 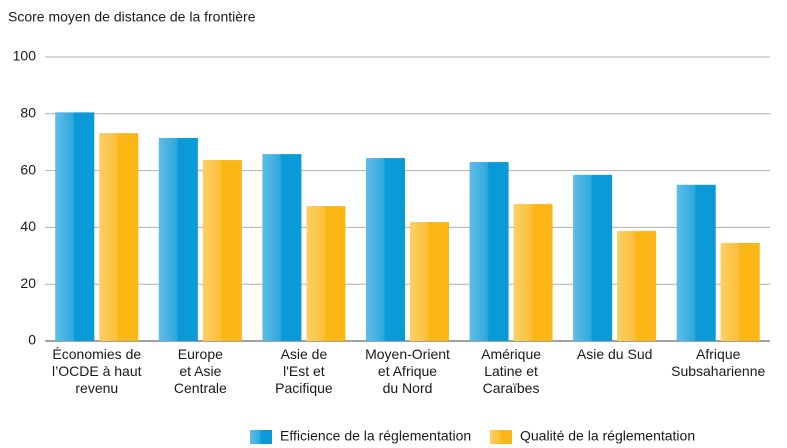 I want to click on x-tick-label-line: Moyen-Orient, so click(x=407, y=354).